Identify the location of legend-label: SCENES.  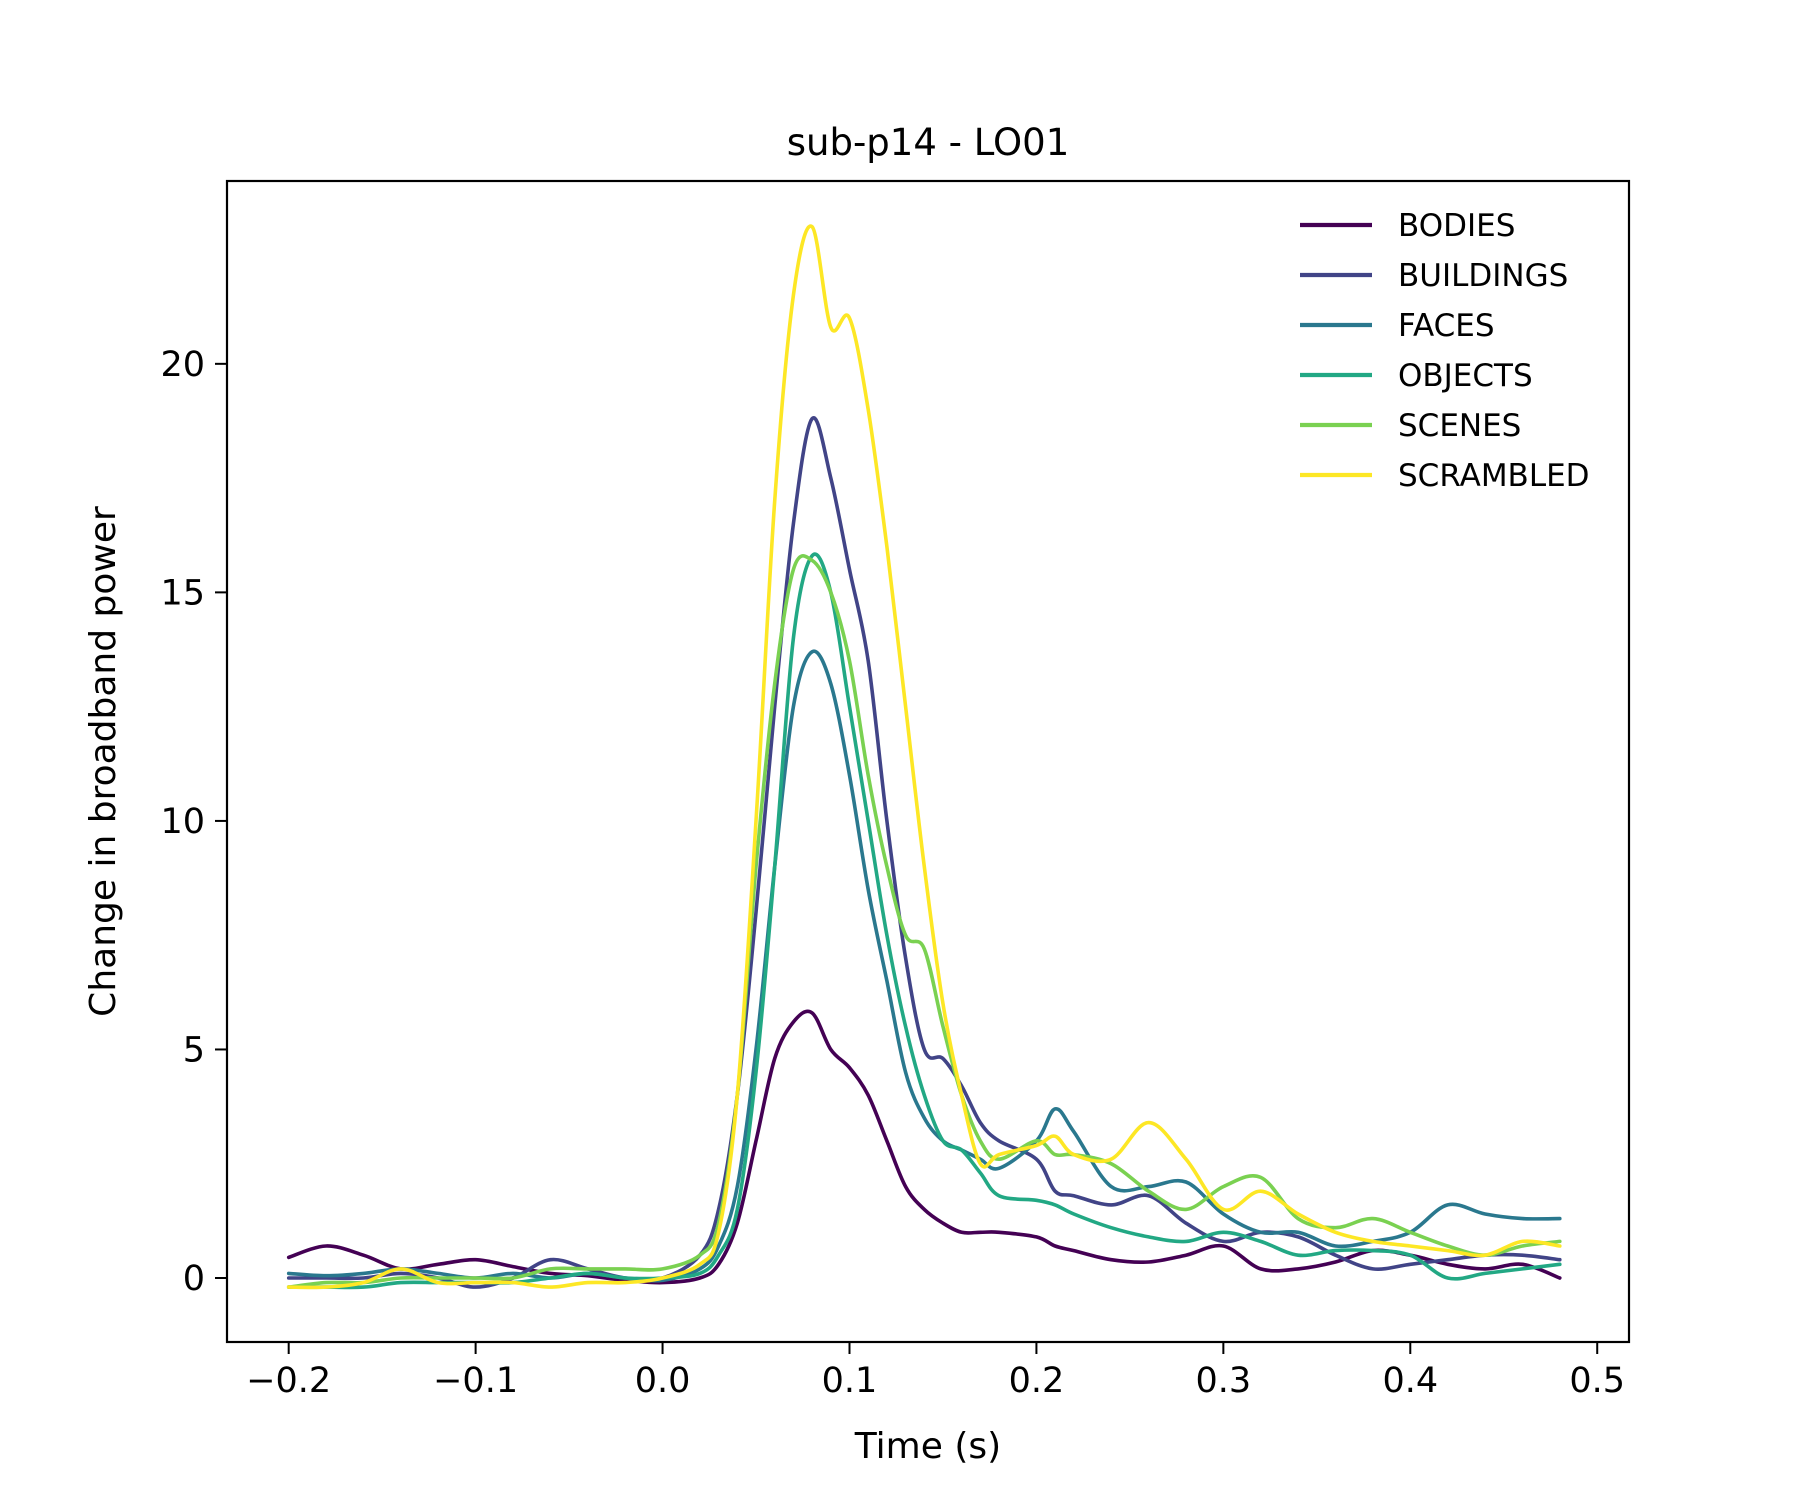
(1459, 426).